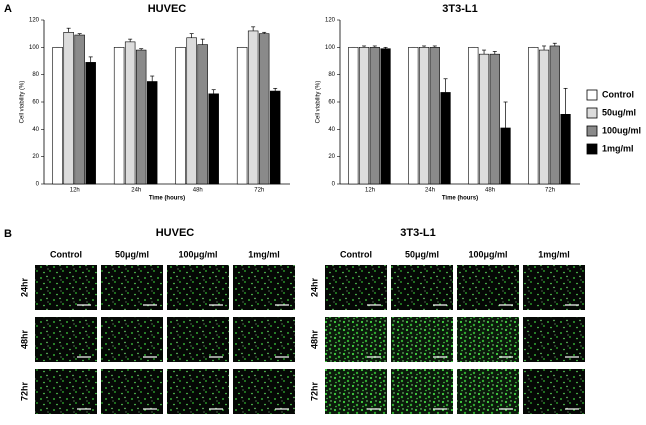 The height and width of the screenshot is (425, 646). I want to click on panel-label: B, so click(8, 234).